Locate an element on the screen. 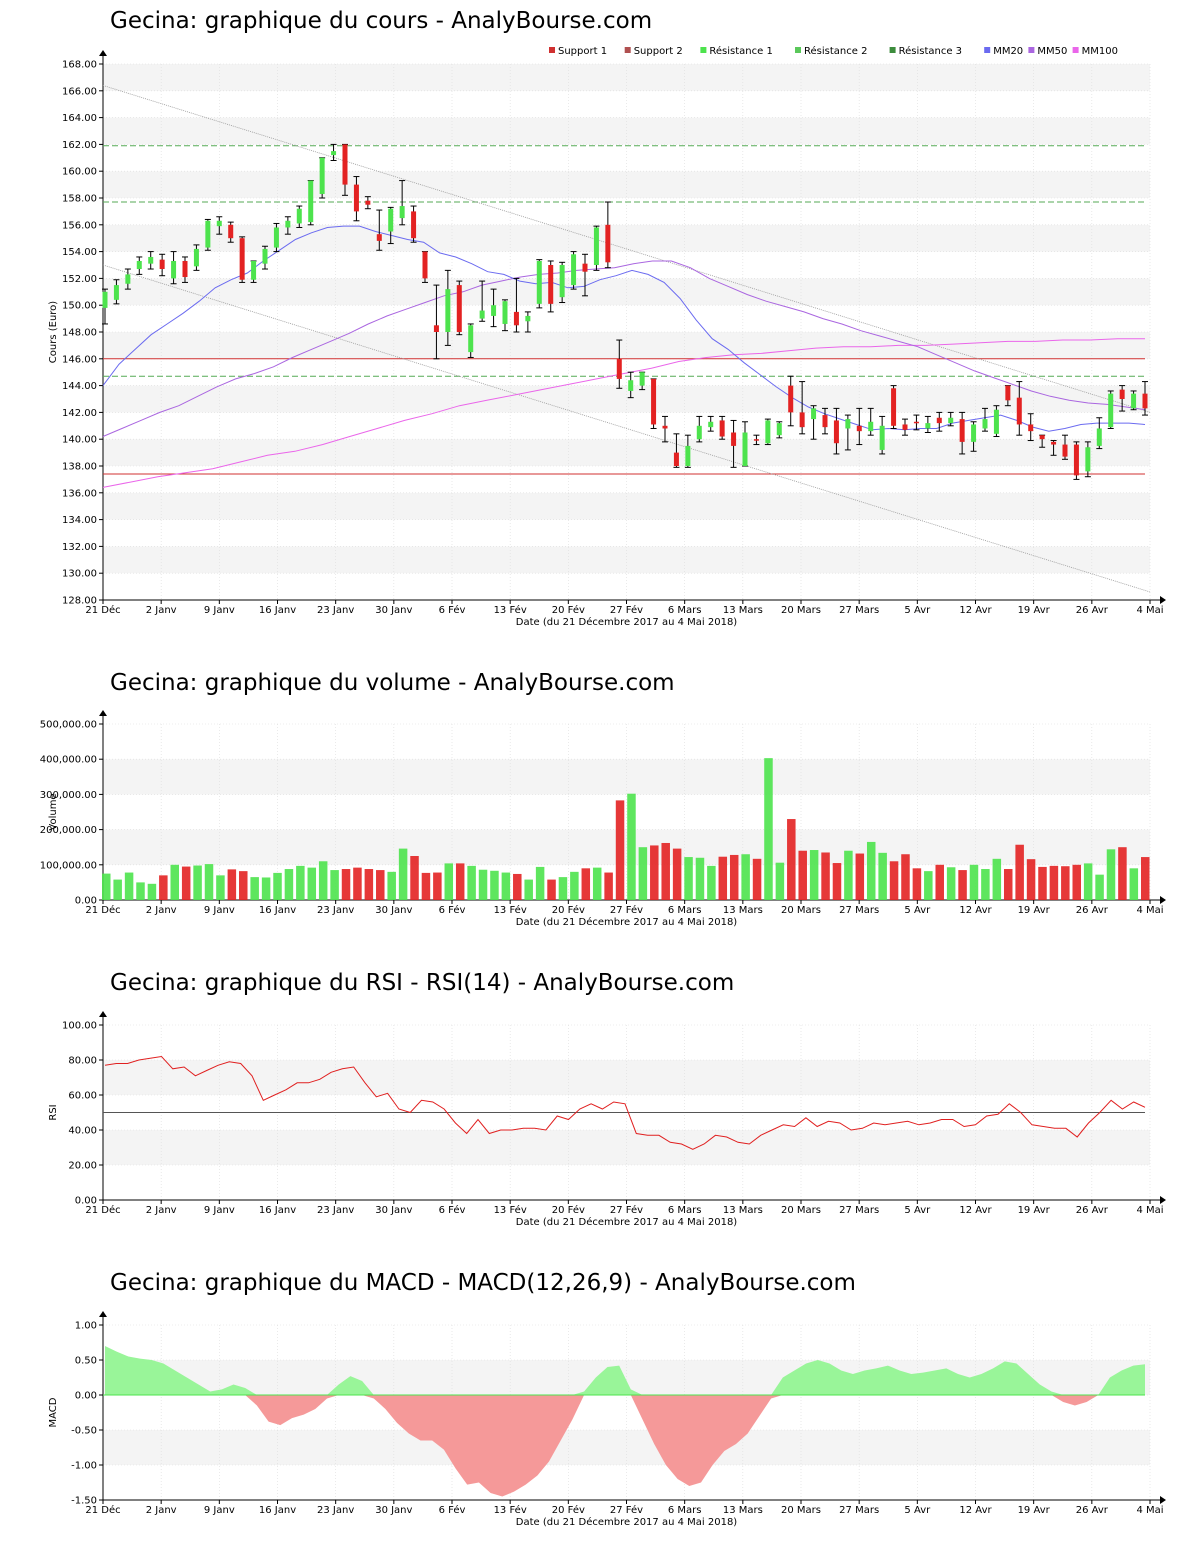 This screenshot has height=1550, width=1200. volume-y-tick-label: 300,000.00 is located at coordinates (68, 795).